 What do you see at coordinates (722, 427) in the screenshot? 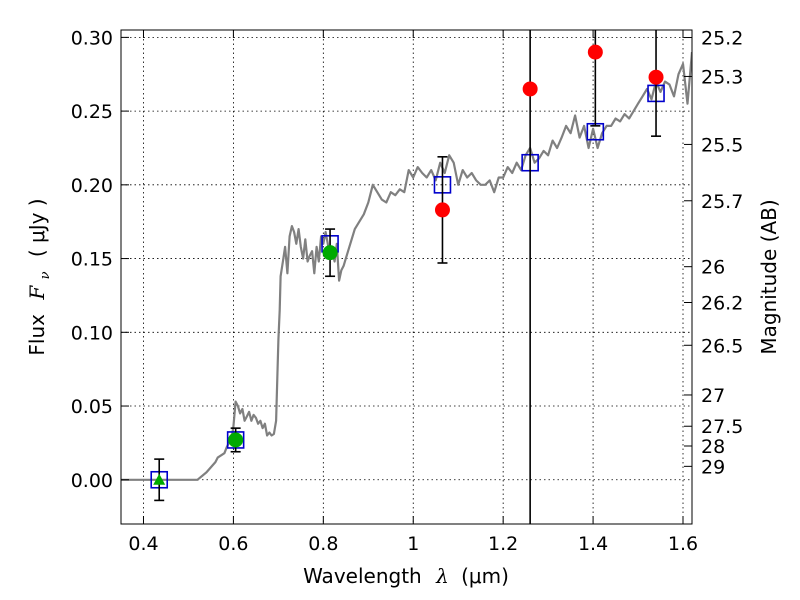
I see `magnitude-tick-label: 27.5` at bounding box center [722, 427].